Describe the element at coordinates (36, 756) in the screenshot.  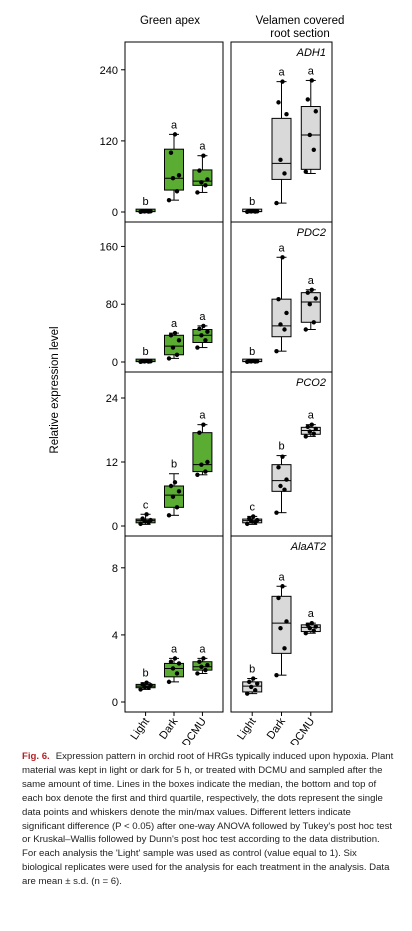
I see `figure-label: Fig. 6.` at that location.